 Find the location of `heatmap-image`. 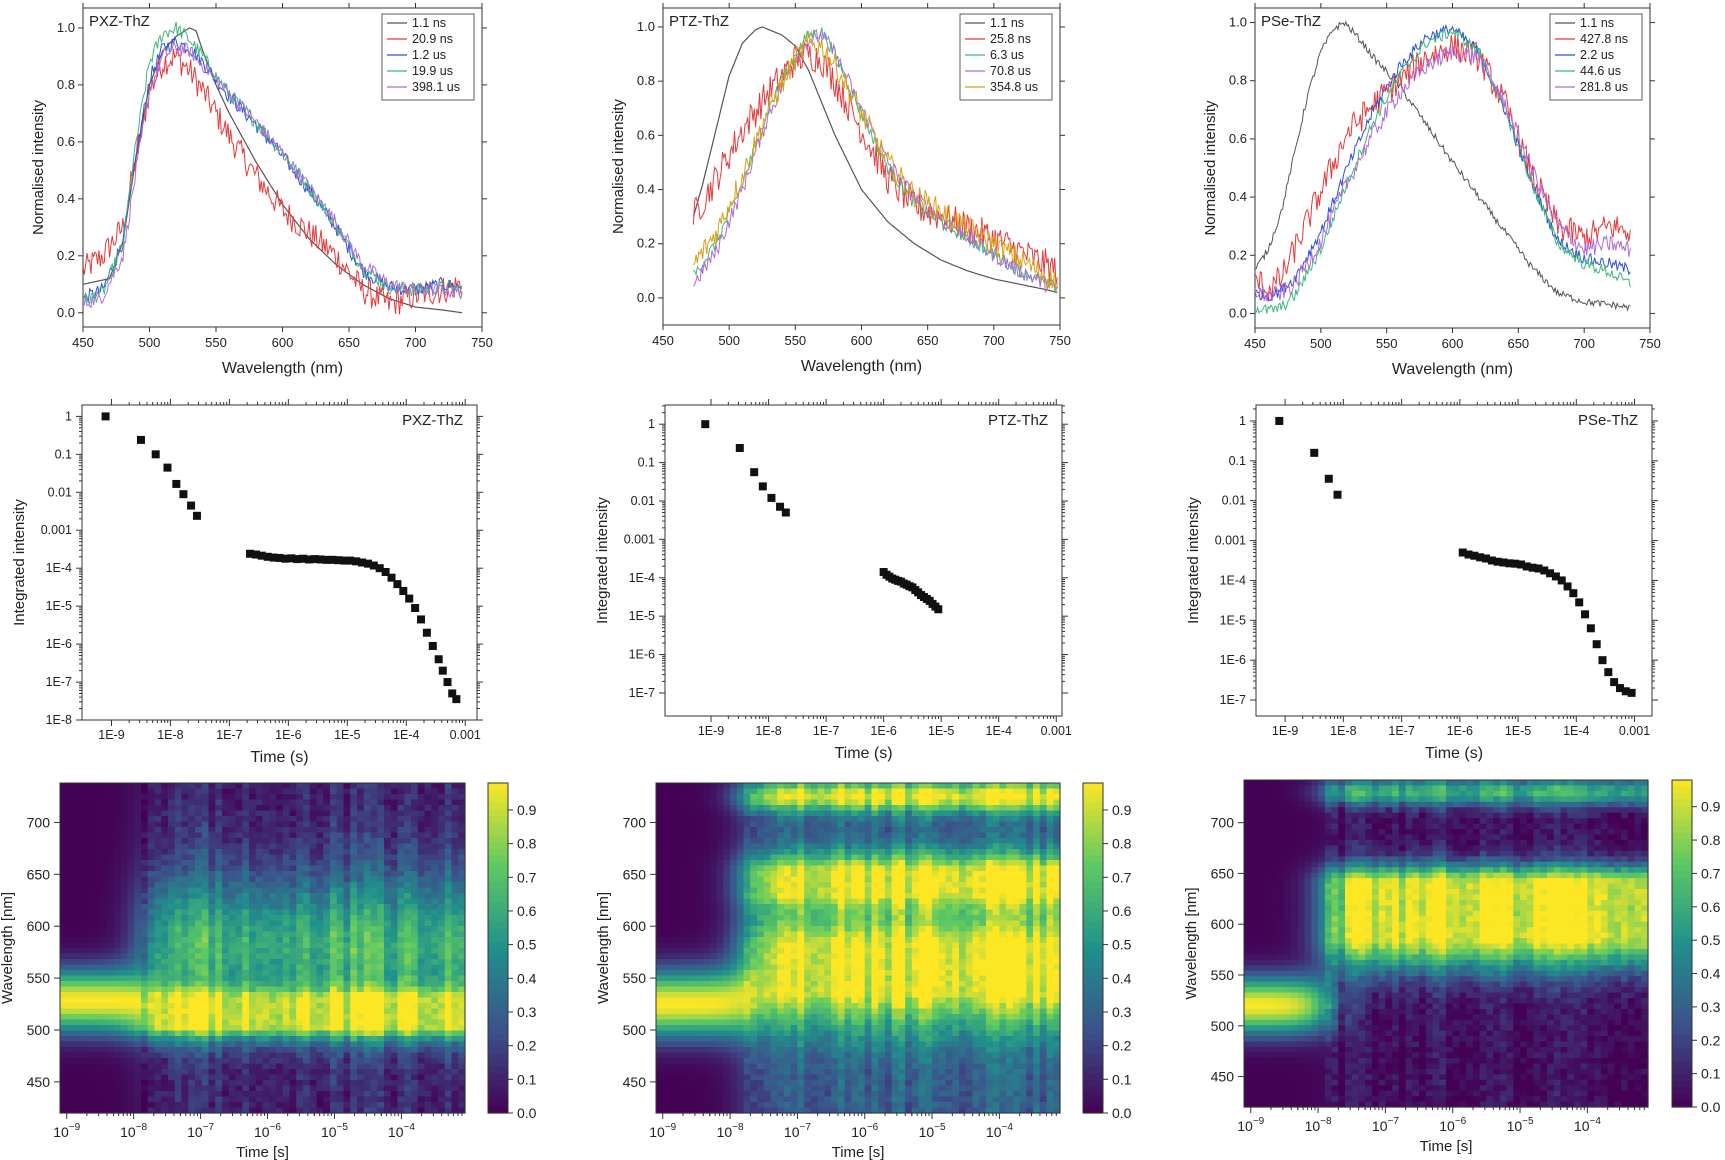

heatmap-image is located at coordinates (263, 948).